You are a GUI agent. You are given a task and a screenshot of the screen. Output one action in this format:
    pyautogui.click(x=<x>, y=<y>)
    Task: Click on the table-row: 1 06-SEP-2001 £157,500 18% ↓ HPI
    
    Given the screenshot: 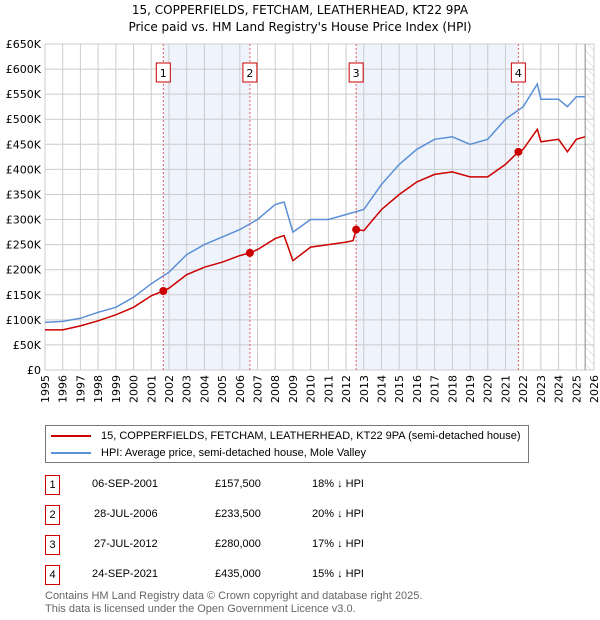 What is the action you would take?
    pyautogui.click(x=245, y=485)
    